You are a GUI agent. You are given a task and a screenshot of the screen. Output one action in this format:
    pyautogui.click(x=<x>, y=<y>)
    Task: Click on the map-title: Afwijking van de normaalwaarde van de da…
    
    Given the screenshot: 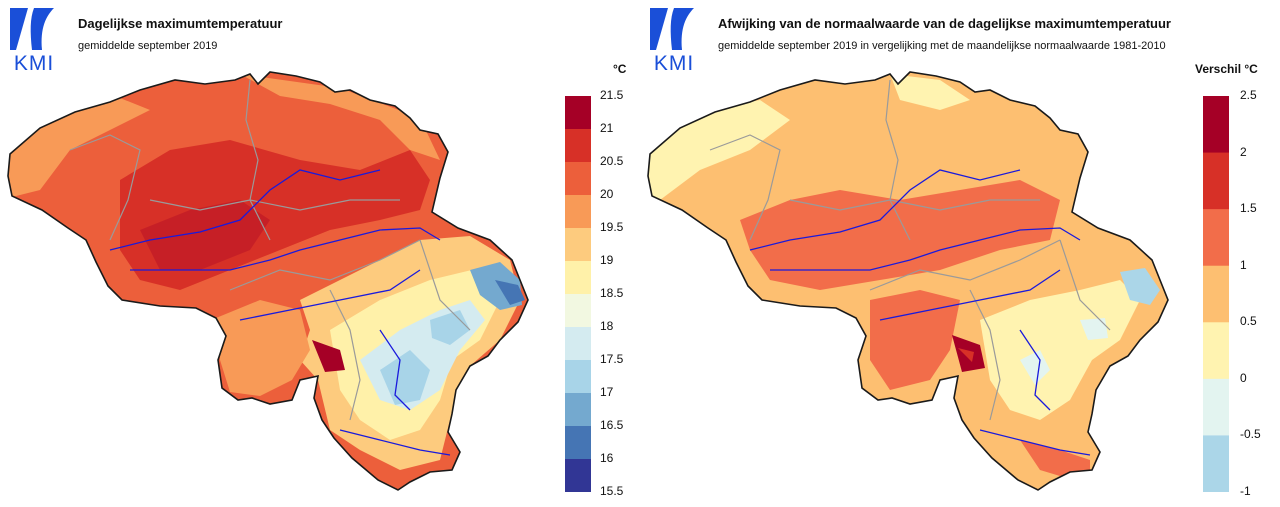 What is the action you would take?
    pyautogui.click(x=944, y=23)
    